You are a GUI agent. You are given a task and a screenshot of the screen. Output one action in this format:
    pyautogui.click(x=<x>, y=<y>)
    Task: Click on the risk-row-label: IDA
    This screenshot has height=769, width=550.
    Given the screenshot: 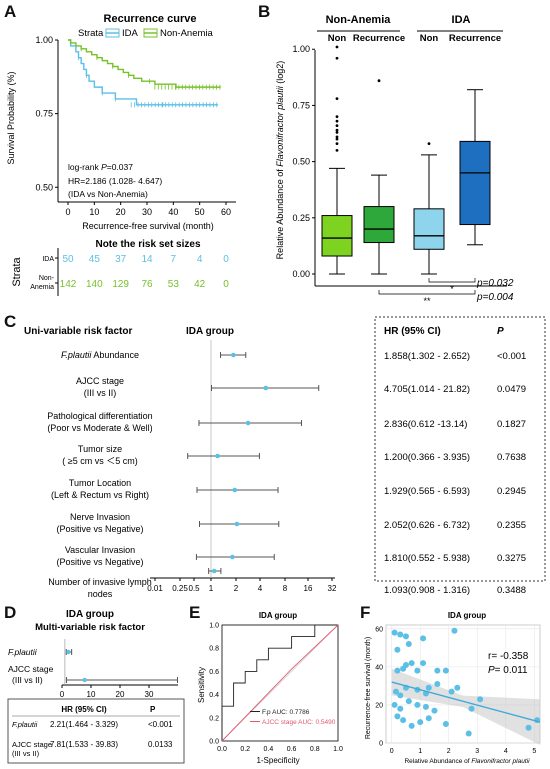 What is the action you would take?
    pyautogui.click(x=48, y=259)
    